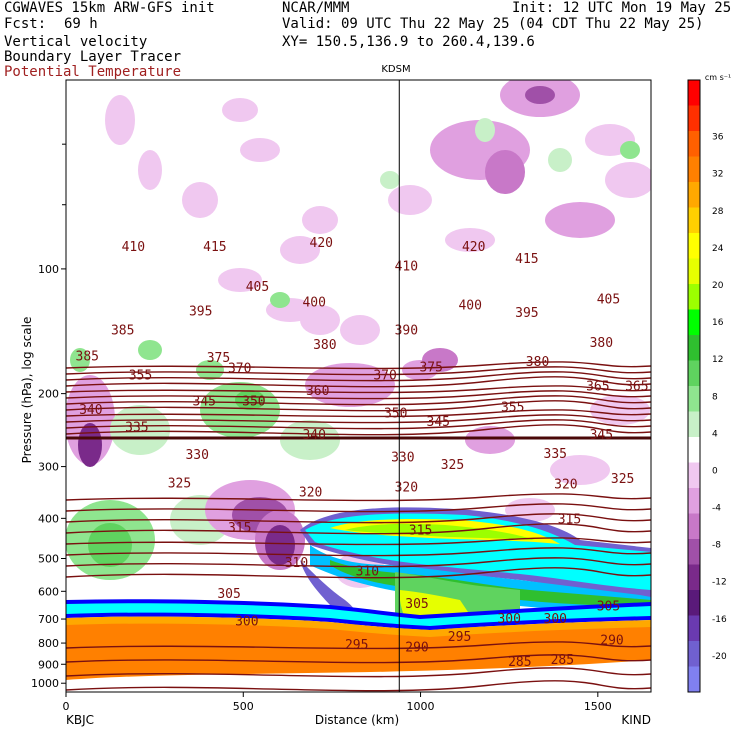  Describe the element at coordinates (636, 720) in the screenshot. I see `right-station: KIND` at that location.